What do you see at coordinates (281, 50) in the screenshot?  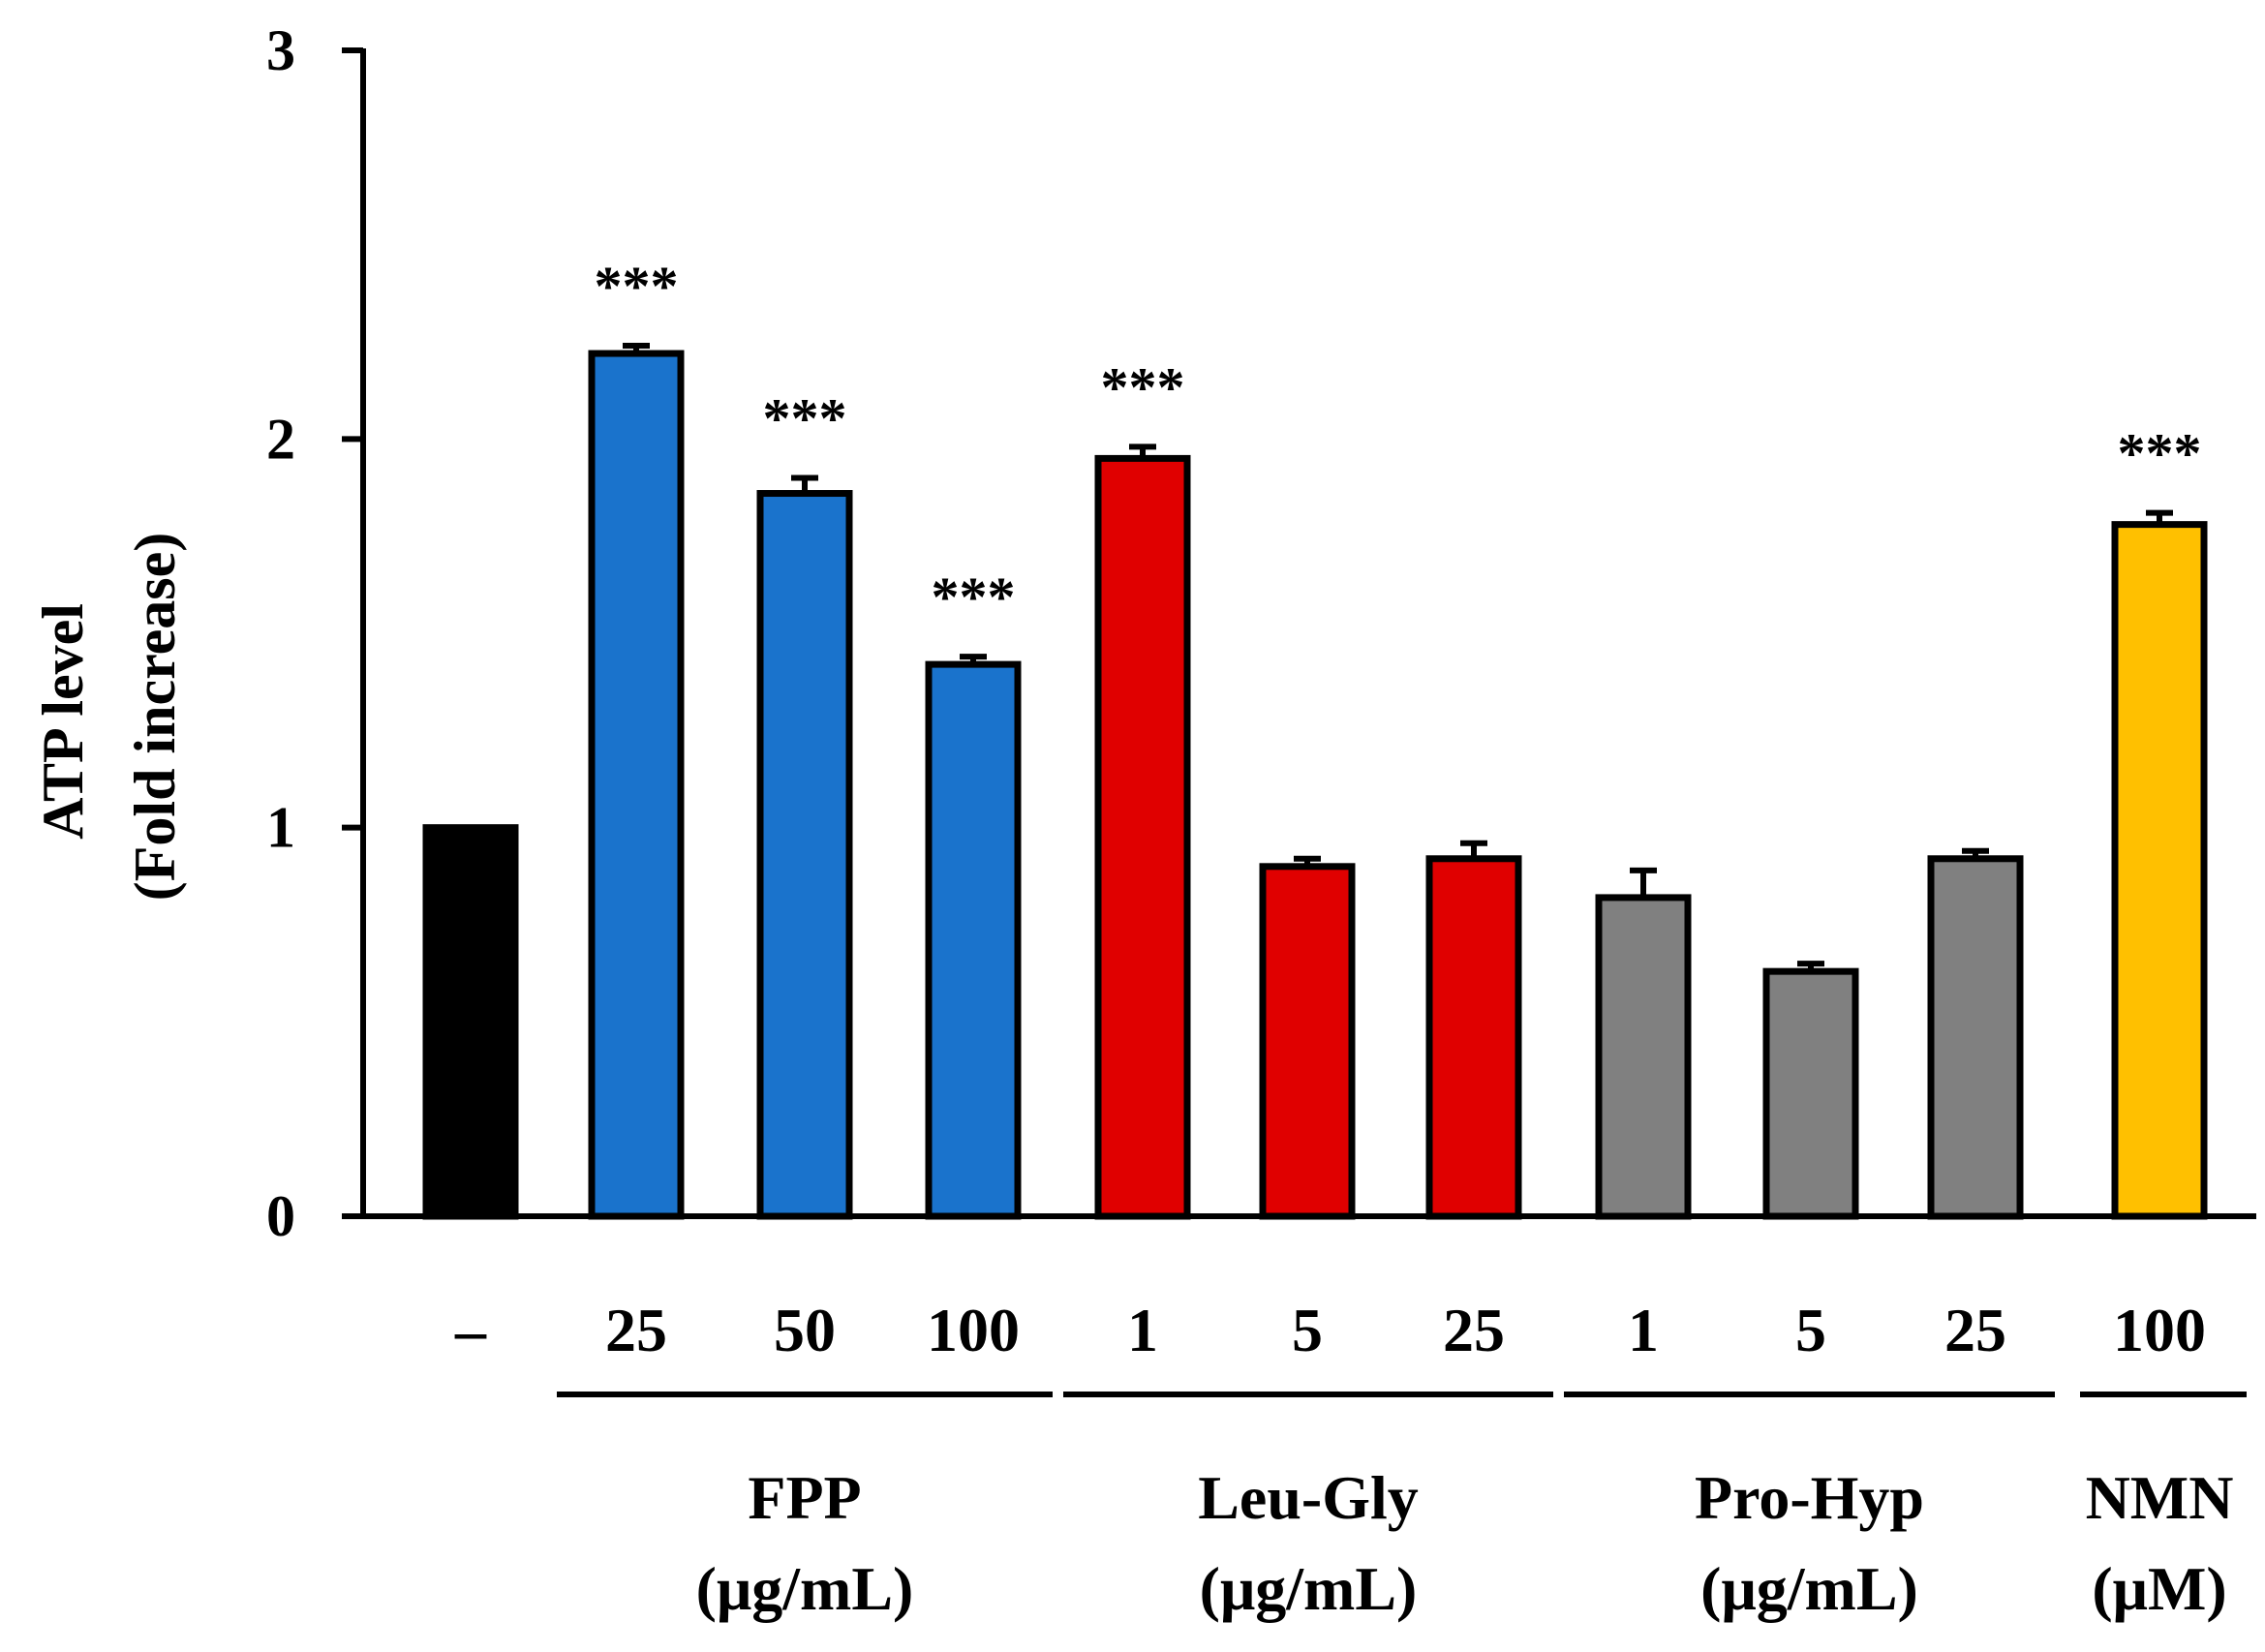 I see `y-tick-label-3: 3` at bounding box center [281, 50].